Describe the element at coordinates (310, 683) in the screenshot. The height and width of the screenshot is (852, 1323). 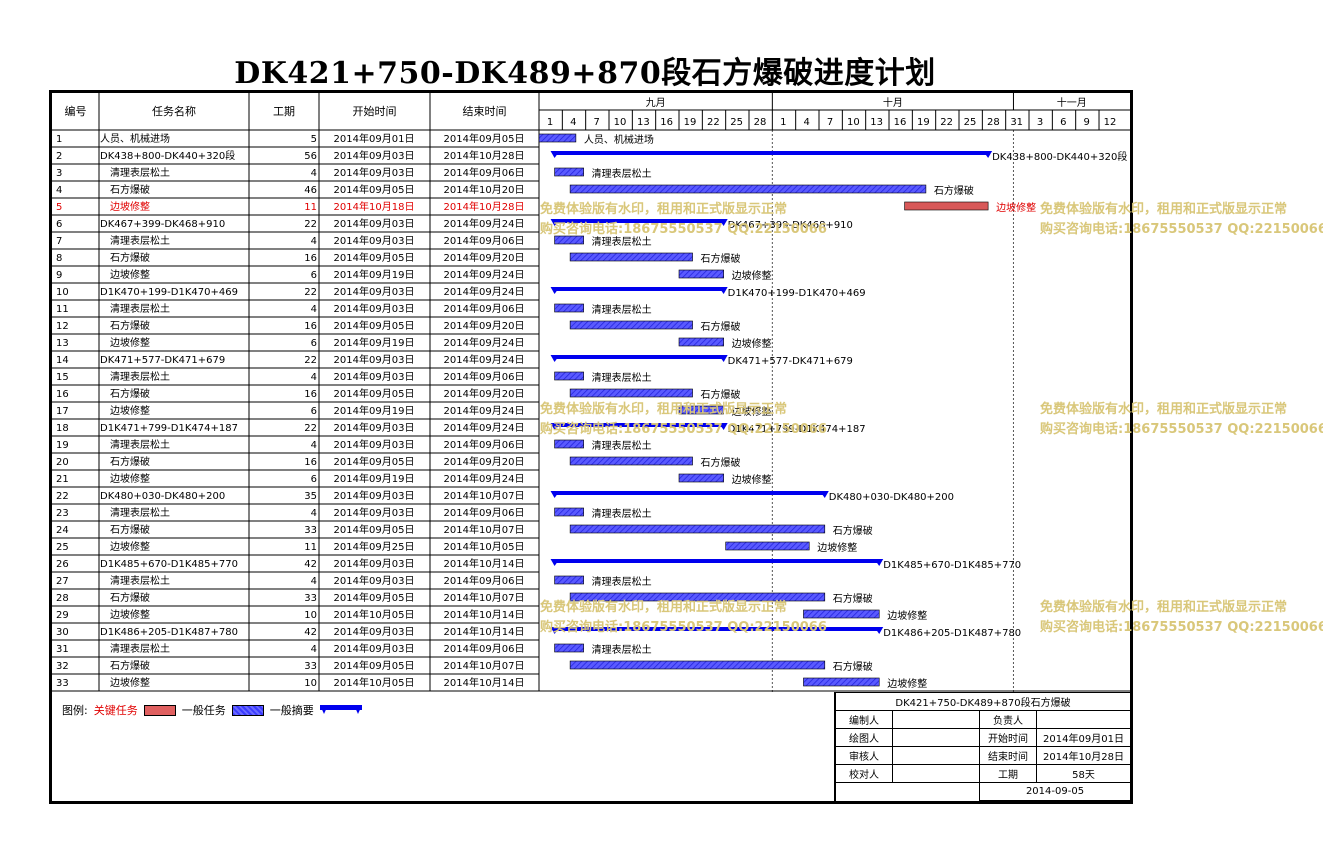
I see `task-duration: 10` at that location.